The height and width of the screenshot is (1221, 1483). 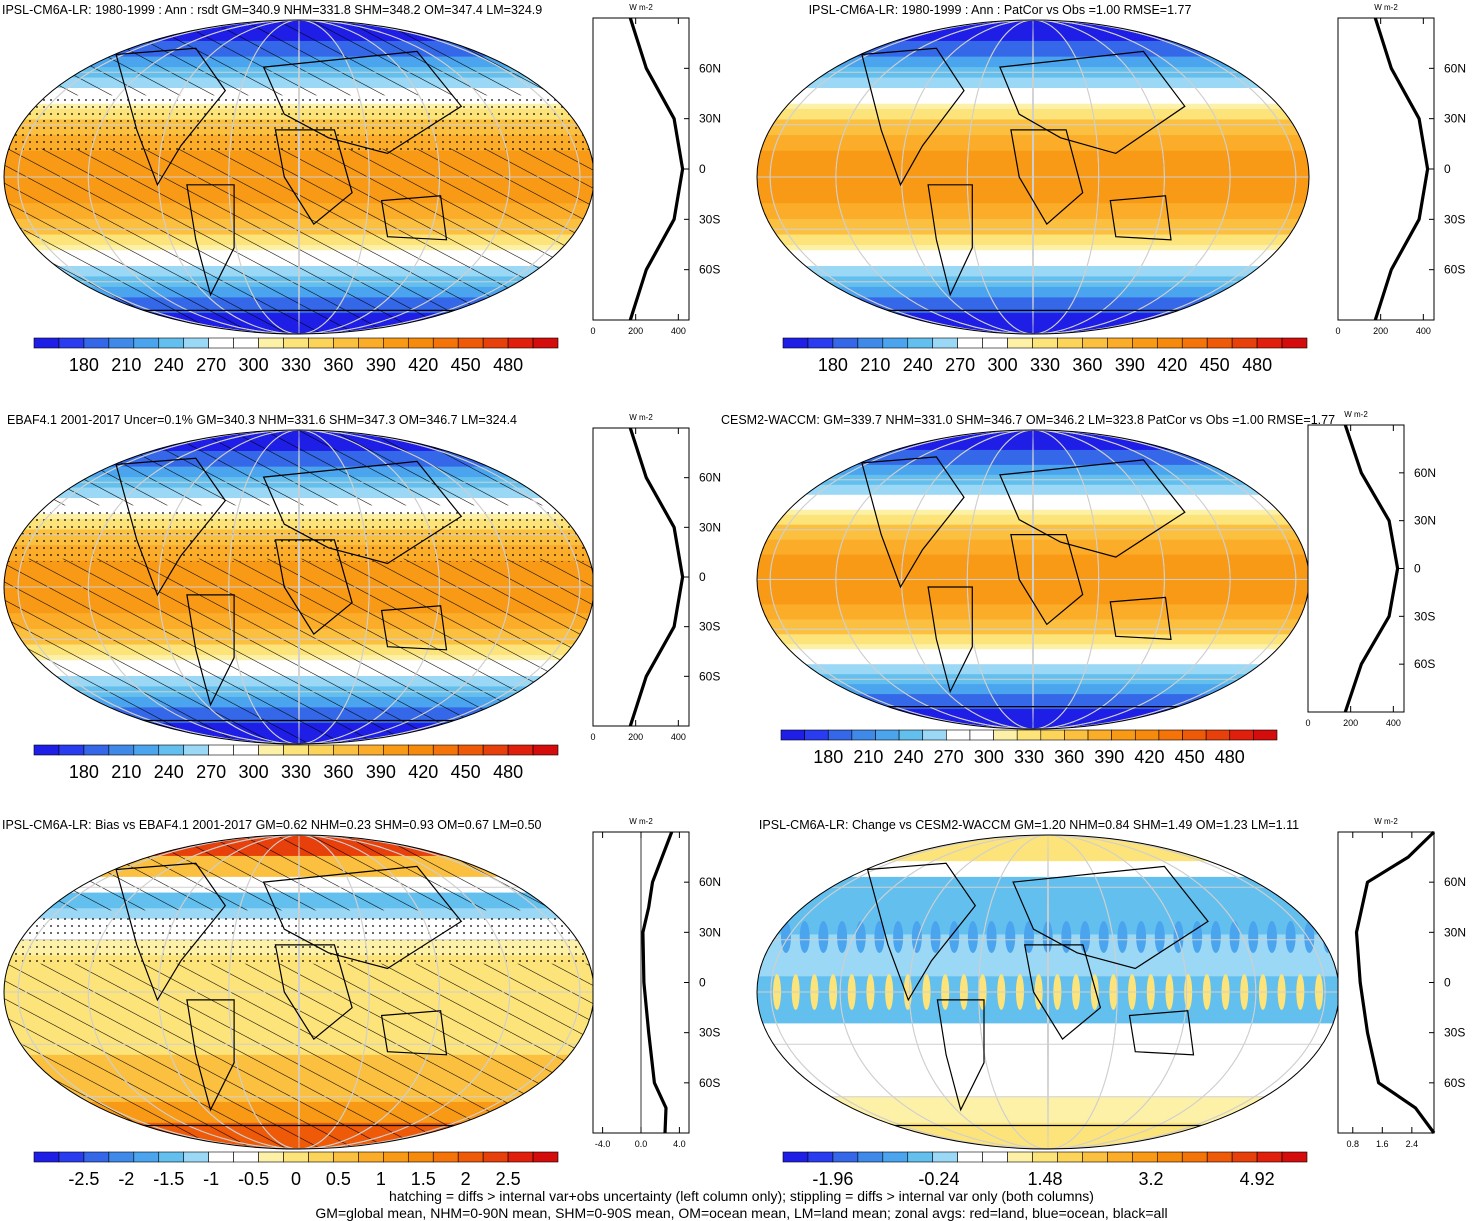 I want to click on colorbar: 180 210 240 270 300 330 360 390 420 450 480, so click(x=1029, y=748).